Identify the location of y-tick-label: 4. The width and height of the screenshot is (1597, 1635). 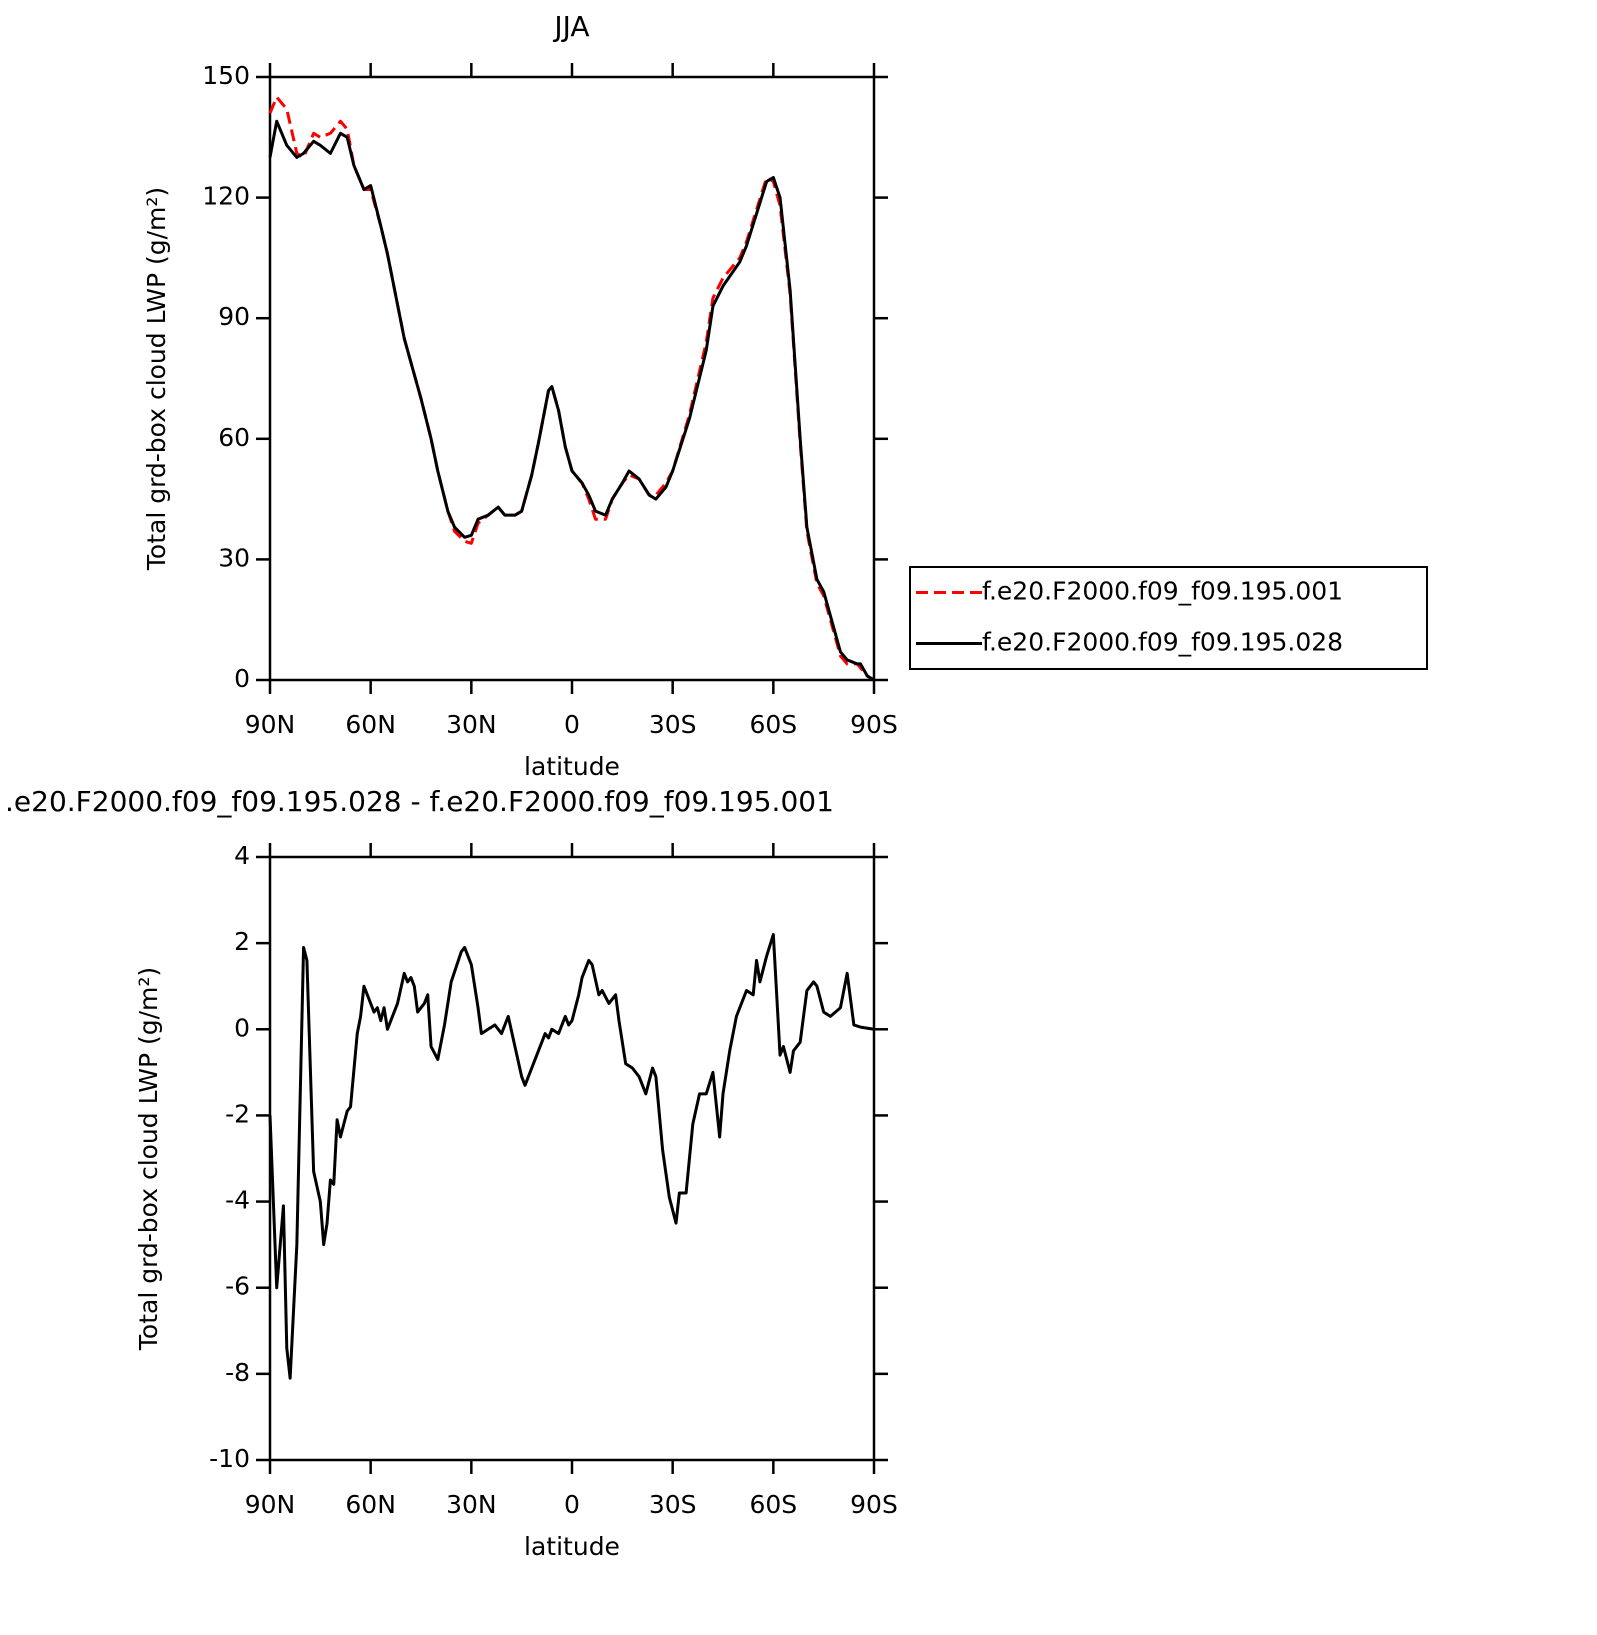
(242, 855).